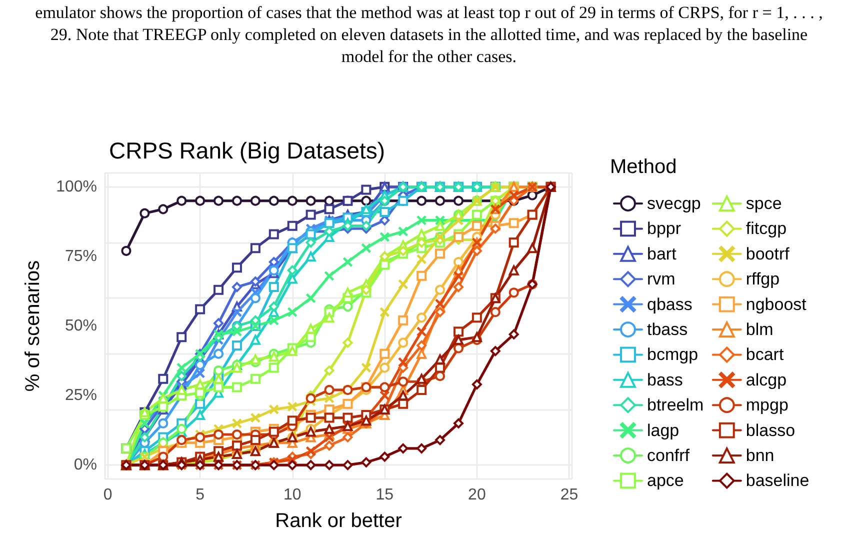 The height and width of the screenshot is (537, 858). What do you see at coordinates (778, 480) in the screenshot?
I see `legend-label: baseline` at bounding box center [778, 480].